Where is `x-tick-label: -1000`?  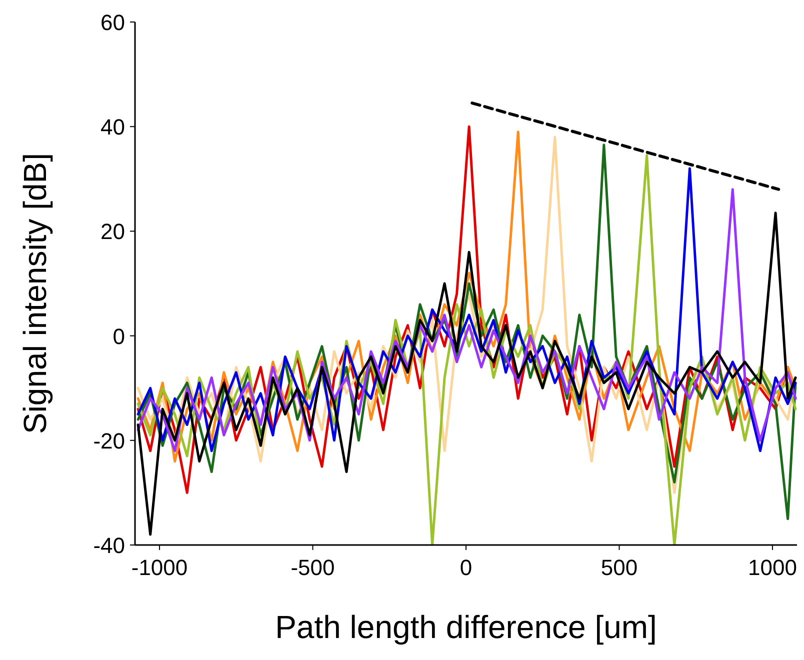
x-tick-label: -1000 is located at coordinates (159, 567).